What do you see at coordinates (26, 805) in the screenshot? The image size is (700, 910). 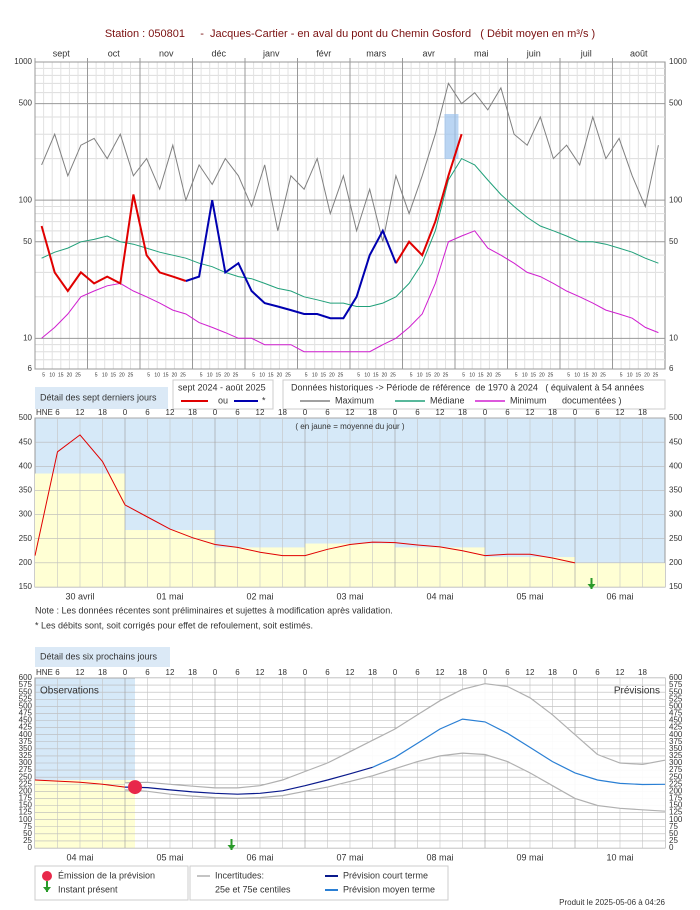 I see `y-tick-label: 150` at bounding box center [26, 805].